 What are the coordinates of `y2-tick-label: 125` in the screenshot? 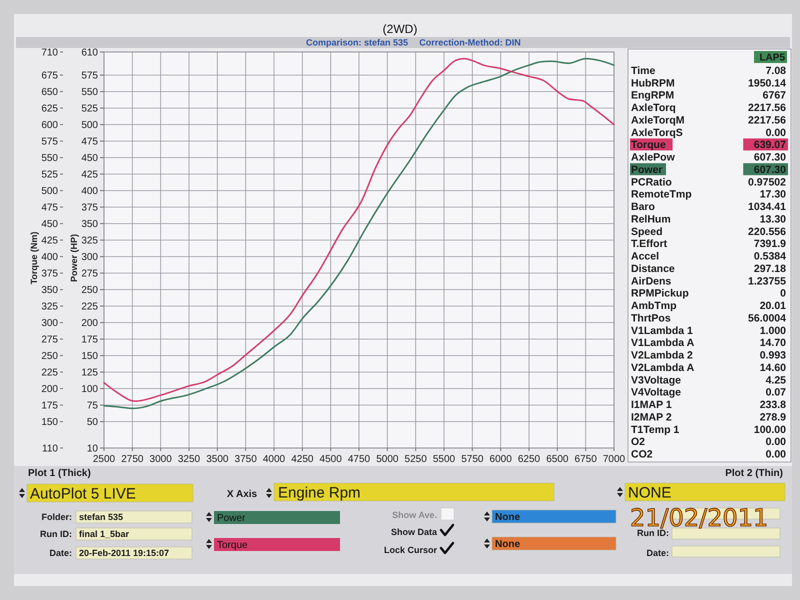 It's located at (89, 373).